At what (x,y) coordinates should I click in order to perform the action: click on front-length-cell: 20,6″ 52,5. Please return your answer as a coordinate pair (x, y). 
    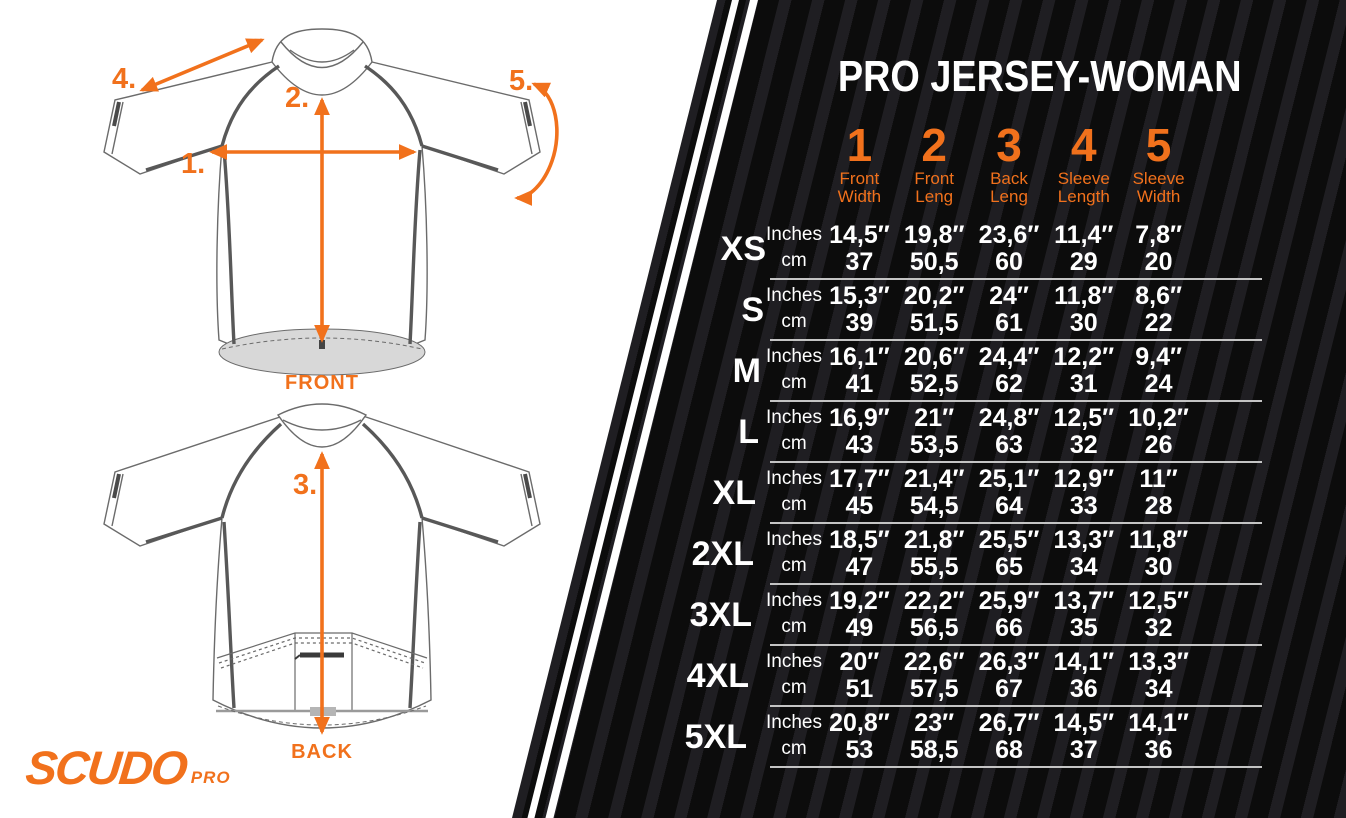
    Looking at the image, I should click on (934, 371).